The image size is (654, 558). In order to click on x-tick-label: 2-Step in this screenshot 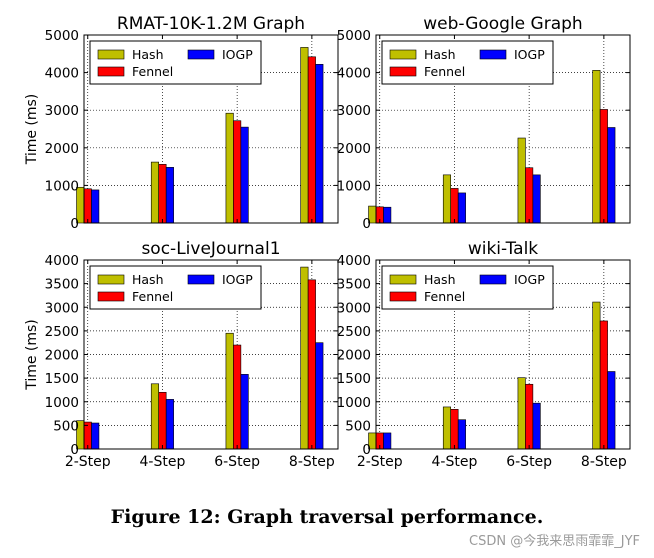, I will do `click(88, 462)`.